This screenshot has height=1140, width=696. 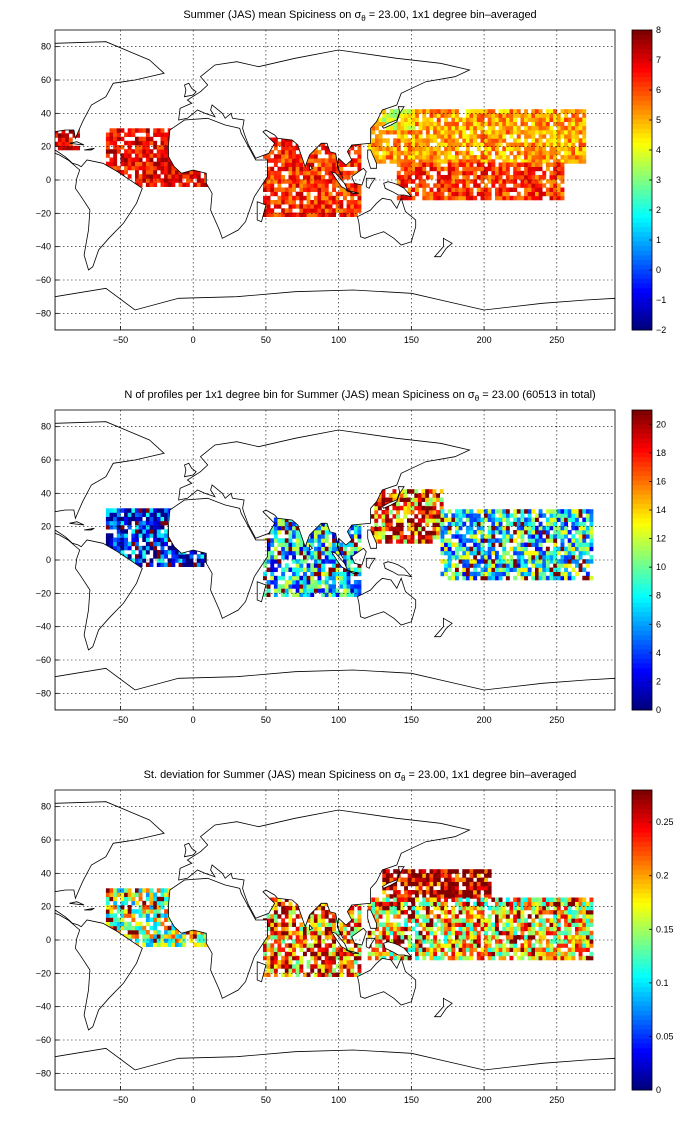 I want to click on x-tick-label: 250, so click(x=556, y=720).